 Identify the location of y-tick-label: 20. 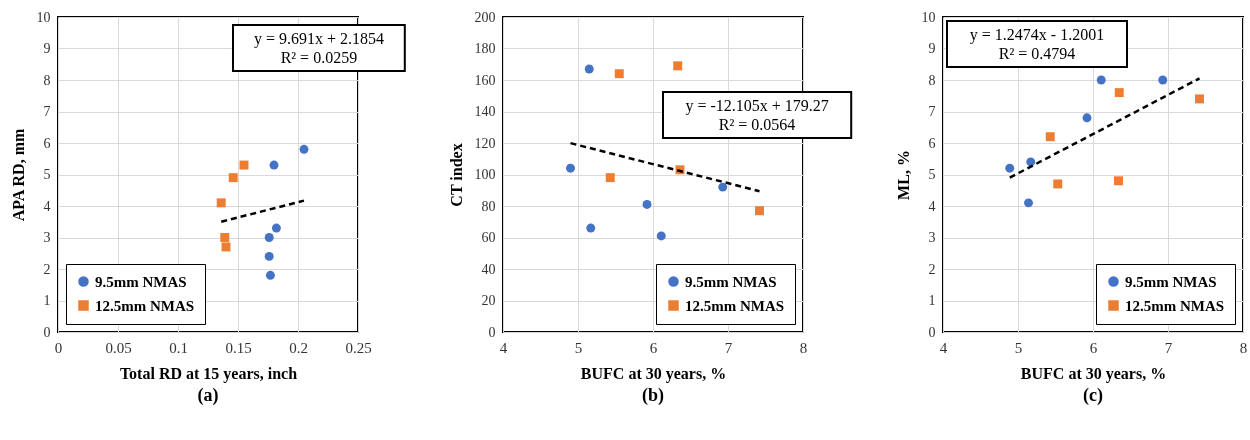
(488, 300).